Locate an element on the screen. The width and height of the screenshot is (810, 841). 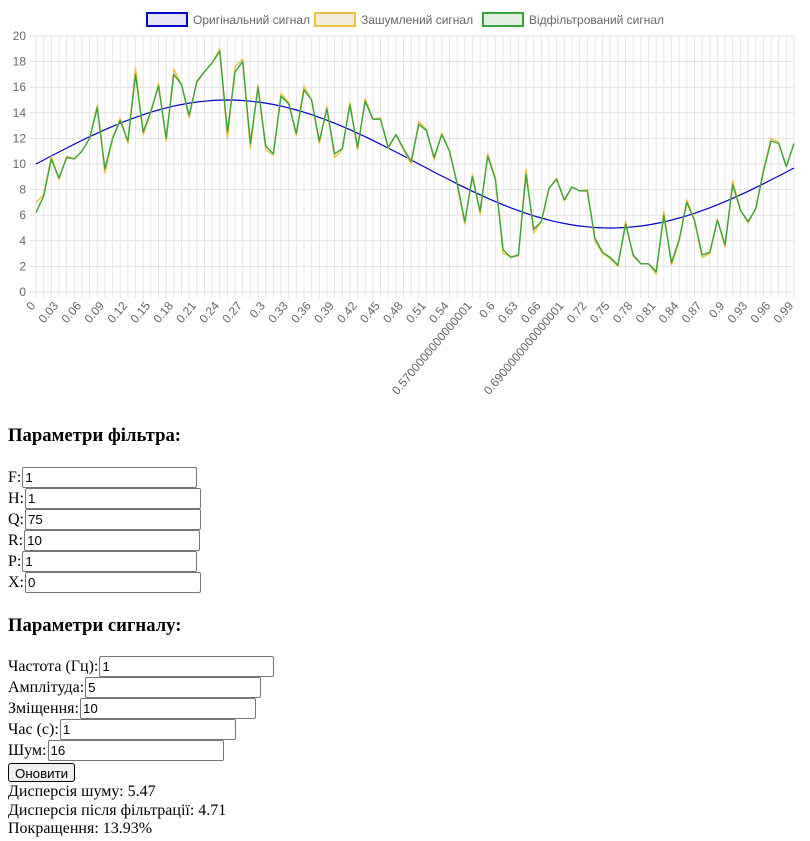
y-tick-label: 18 is located at coordinates (20, 62).